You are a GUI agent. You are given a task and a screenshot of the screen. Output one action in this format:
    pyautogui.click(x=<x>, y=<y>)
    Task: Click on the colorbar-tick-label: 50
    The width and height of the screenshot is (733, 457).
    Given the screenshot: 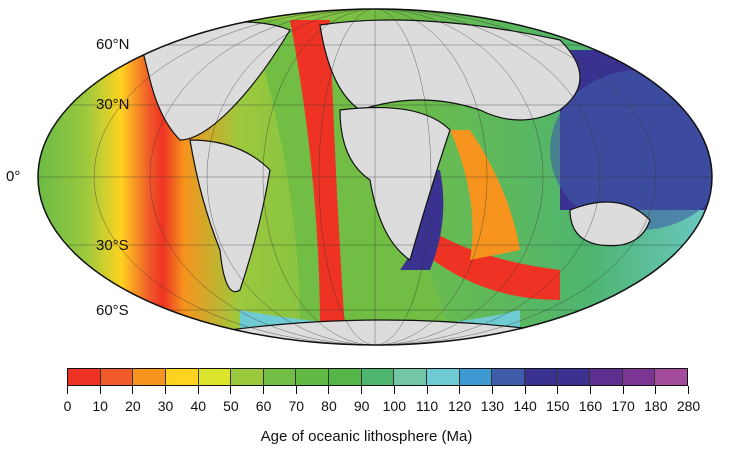 What is the action you would take?
    pyautogui.click(x=231, y=406)
    